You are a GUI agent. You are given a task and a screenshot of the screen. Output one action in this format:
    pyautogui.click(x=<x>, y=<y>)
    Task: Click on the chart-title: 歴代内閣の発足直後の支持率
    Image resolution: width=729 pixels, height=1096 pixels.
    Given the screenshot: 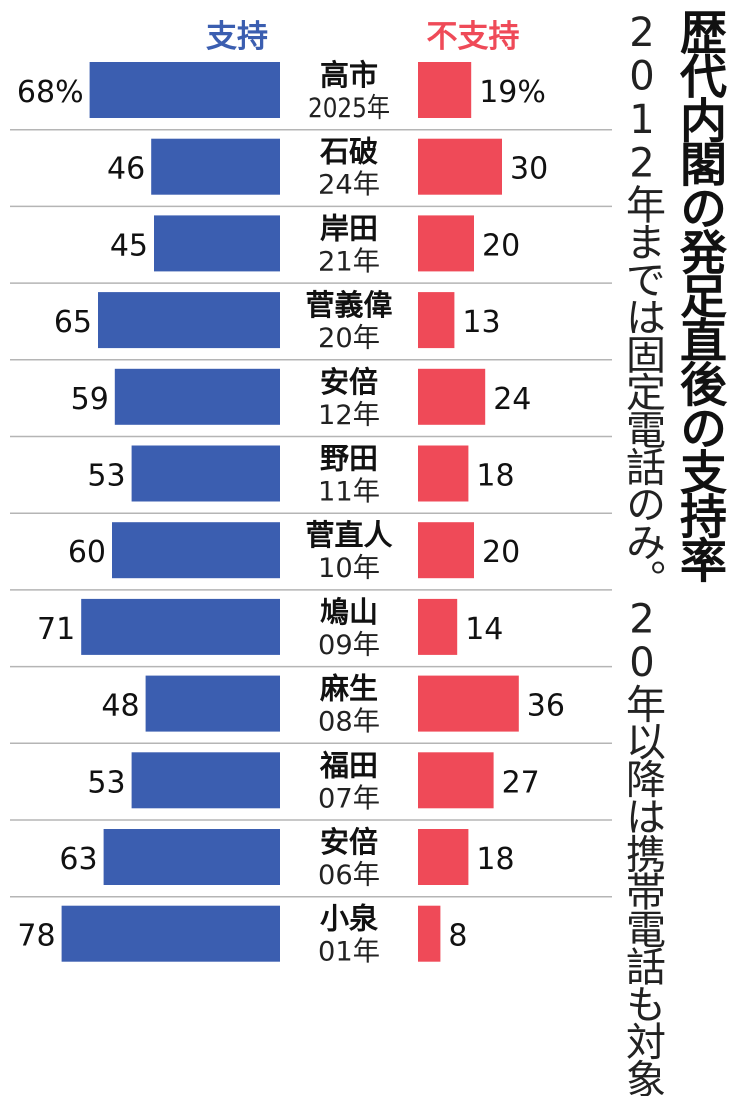 What is the action you would take?
    pyautogui.click(x=698, y=294)
    